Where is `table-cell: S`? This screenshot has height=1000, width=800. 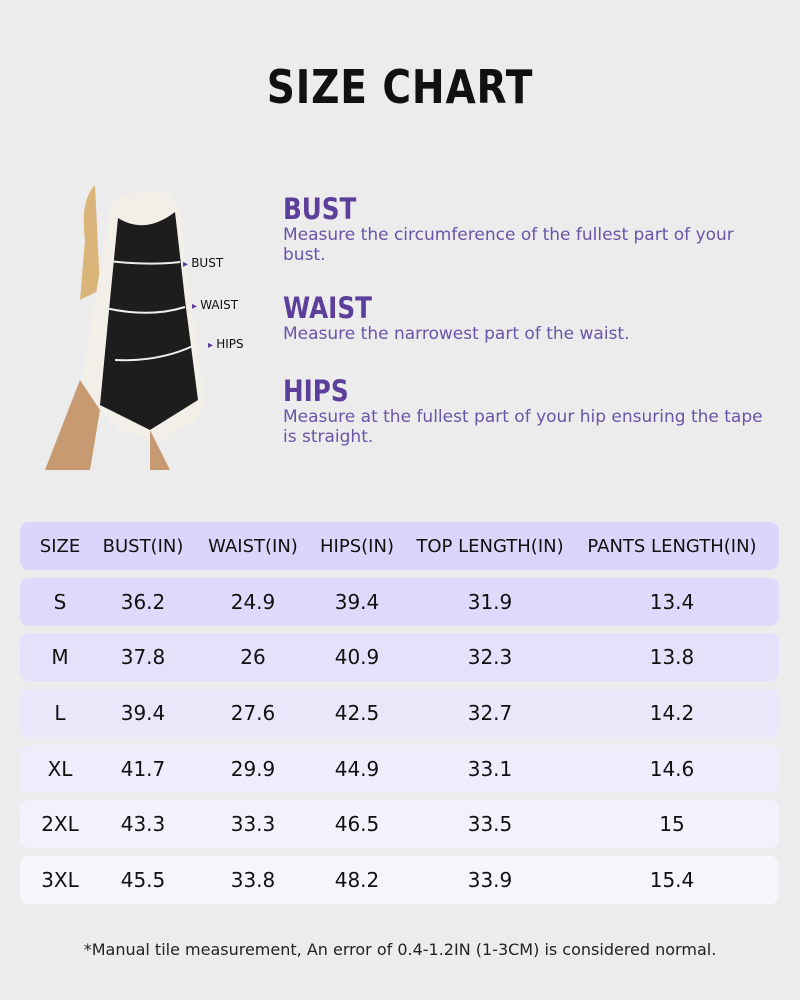 table-cell: S is located at coordinates (60, 602).